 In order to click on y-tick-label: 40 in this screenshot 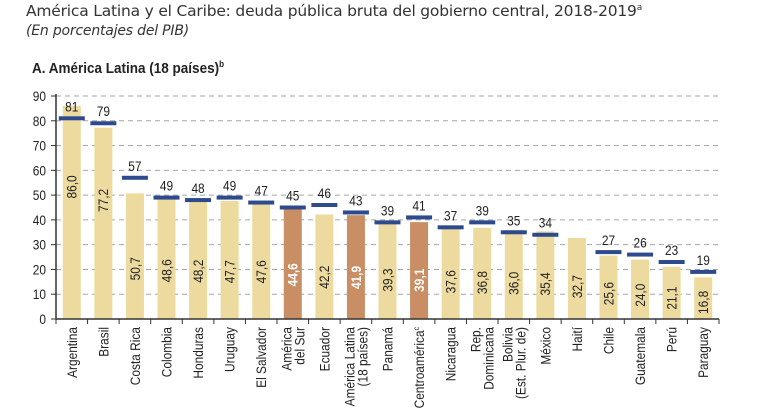, I will do `click(39, 220)`.